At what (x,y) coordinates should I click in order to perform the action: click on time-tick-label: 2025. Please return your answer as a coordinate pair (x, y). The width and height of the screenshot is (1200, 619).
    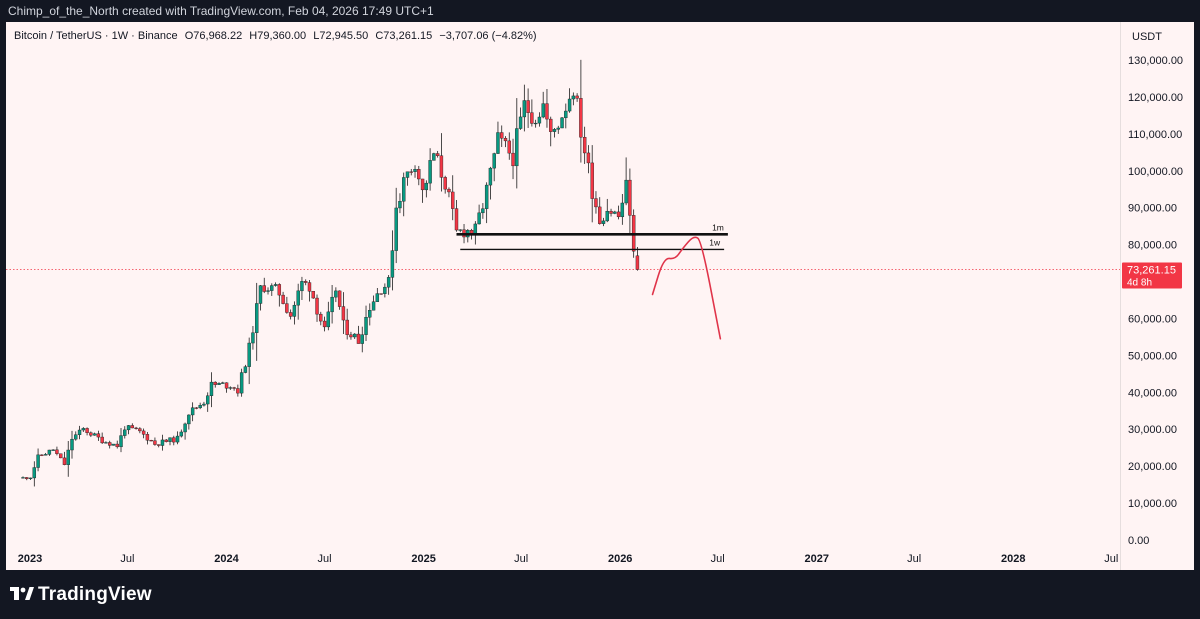
    Looking at the image, I should click on (423, 559).